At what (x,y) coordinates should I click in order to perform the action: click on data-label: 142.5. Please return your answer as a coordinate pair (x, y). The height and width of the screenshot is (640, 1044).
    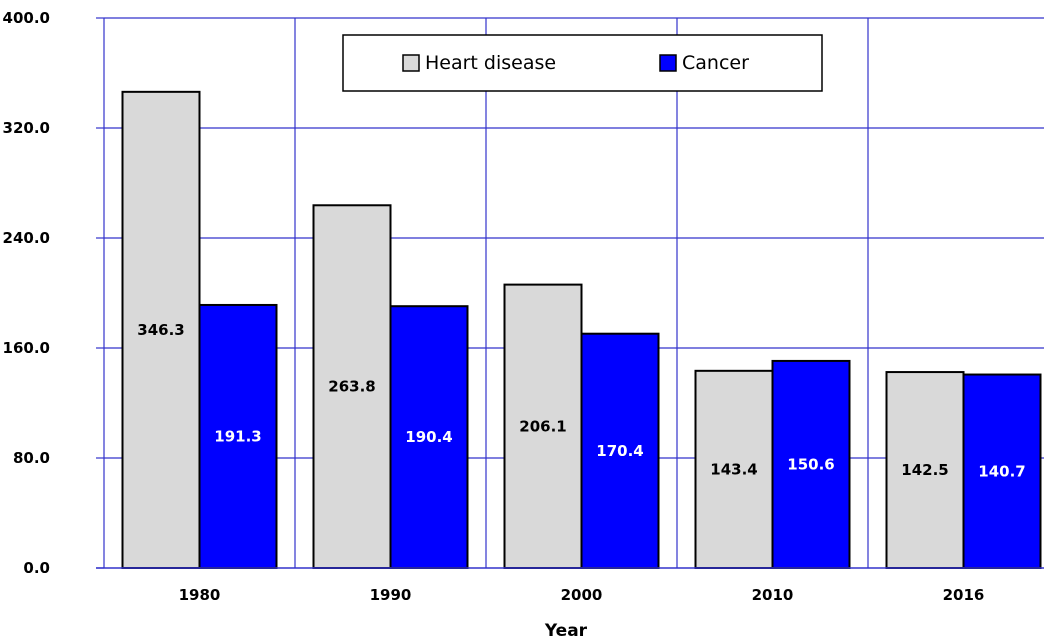
    Looking at the image, I should click on (924, 470).